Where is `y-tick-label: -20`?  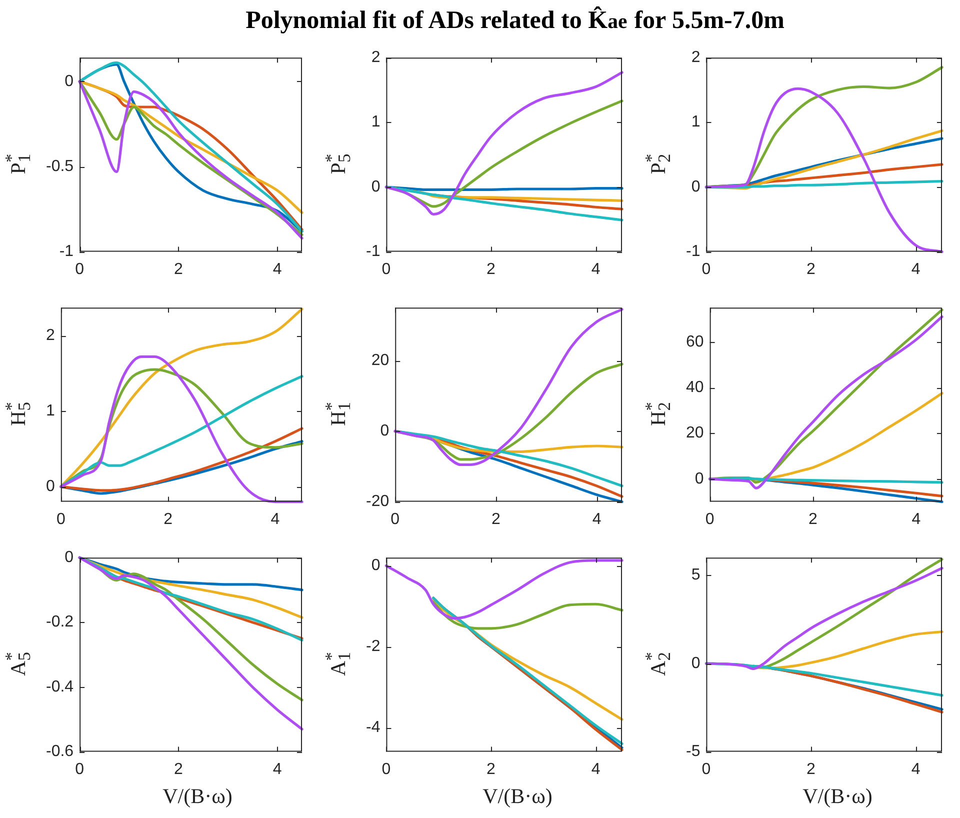 y-tick-label: -20 is located at coordinates (378, 501).